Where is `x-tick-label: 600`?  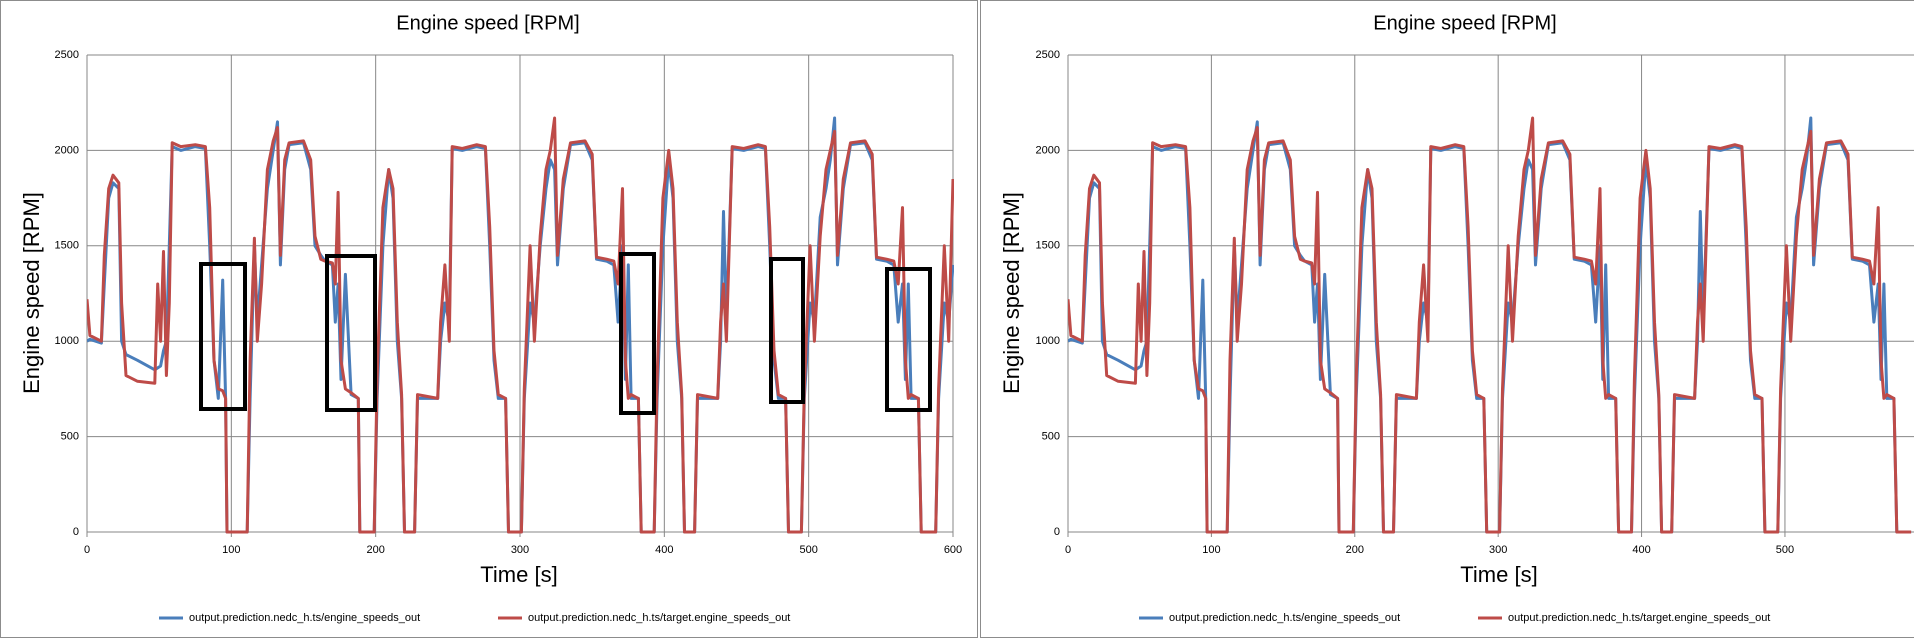
x-tick-label: 600 is located at coordinates (953, 550).